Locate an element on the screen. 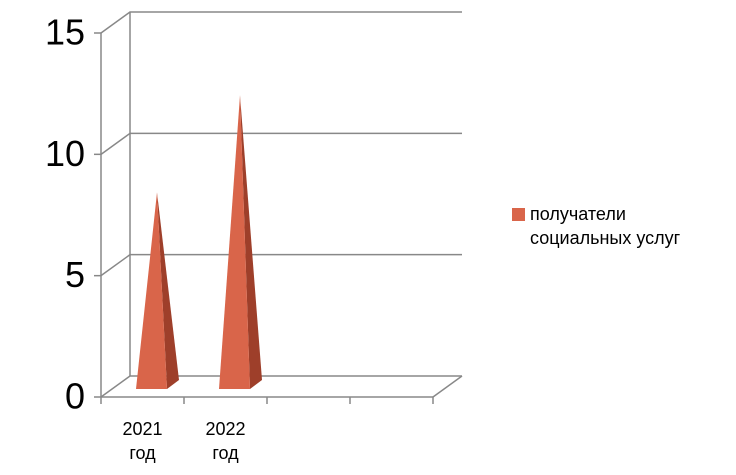  x-tick-label: 2022 год is located at coordinates (225, 441).